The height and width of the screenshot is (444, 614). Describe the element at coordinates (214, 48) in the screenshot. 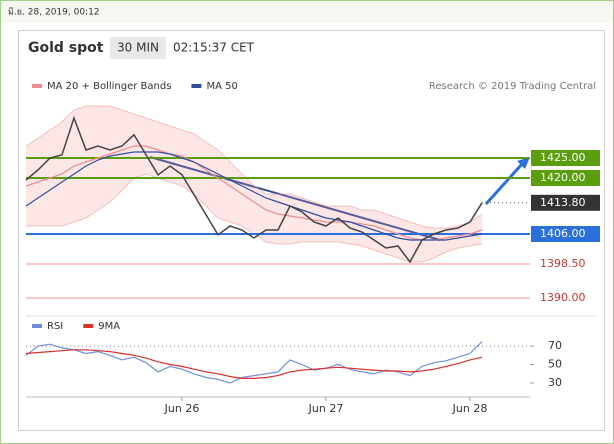

I see `time: 02:15:37 CET` at that location.